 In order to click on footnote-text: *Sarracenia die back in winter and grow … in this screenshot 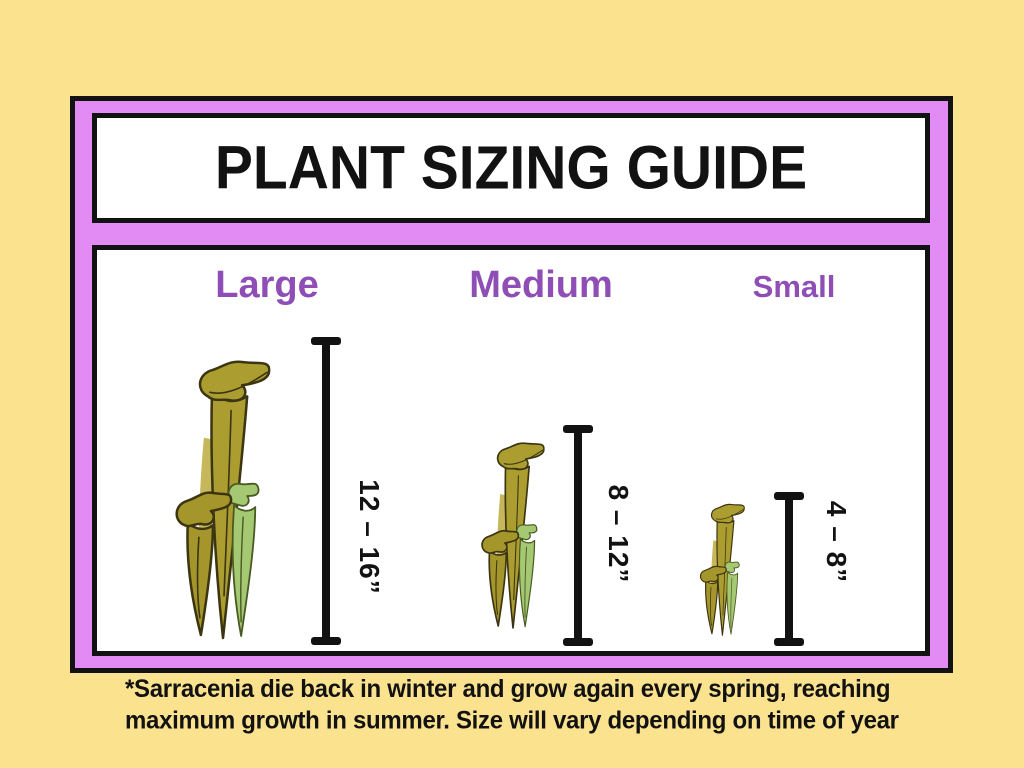, I will do `click(512, 705)`.